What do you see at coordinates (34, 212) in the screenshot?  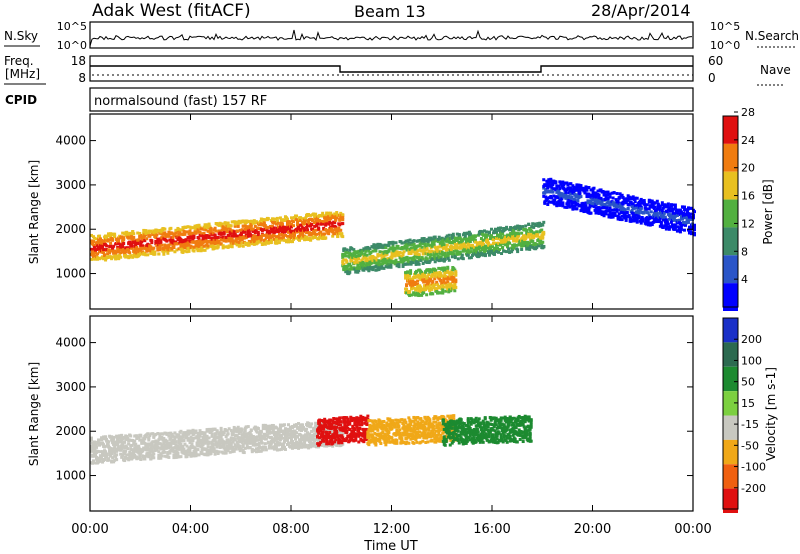 I see `power-ylabel: Slant Range [km]` at bounding box center [34, 212].